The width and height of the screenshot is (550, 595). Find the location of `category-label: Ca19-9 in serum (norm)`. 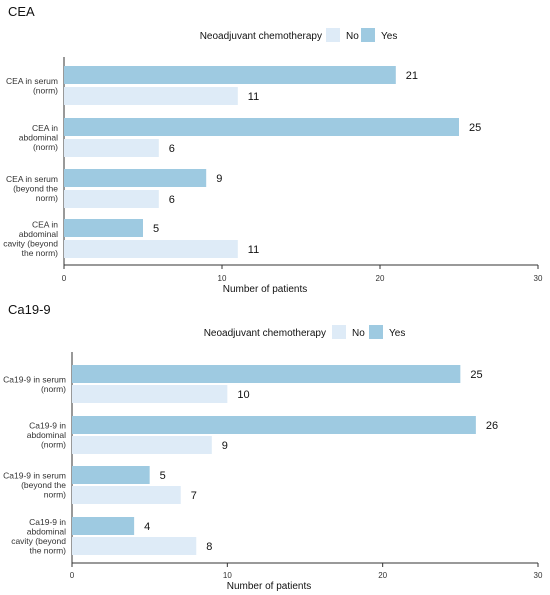

category-label: Ca19-9 in serum (norm) is located at coordinates (34, 384).